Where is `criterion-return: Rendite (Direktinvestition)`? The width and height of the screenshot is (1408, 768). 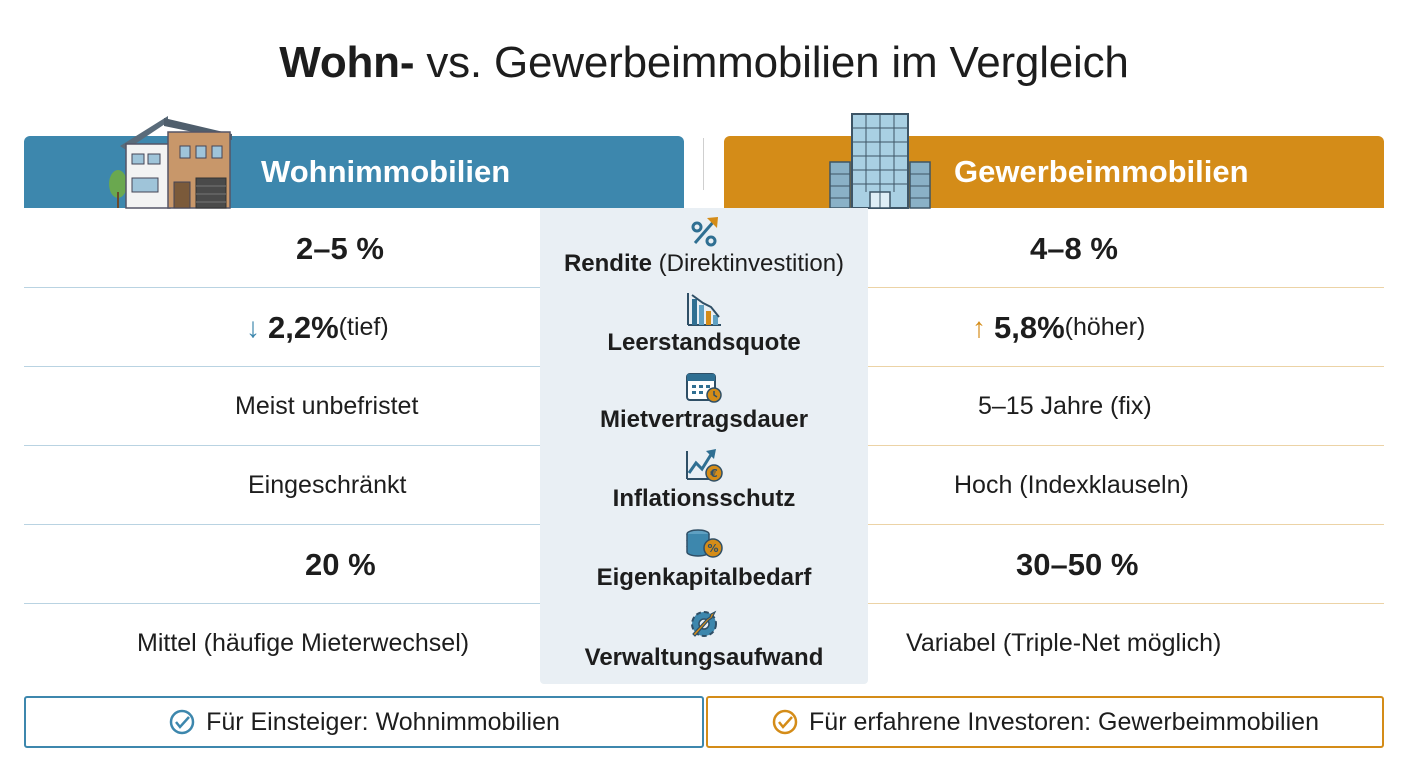 criterion-return: Rendite (Direktinvestition) is located at coordinates (704, 246).